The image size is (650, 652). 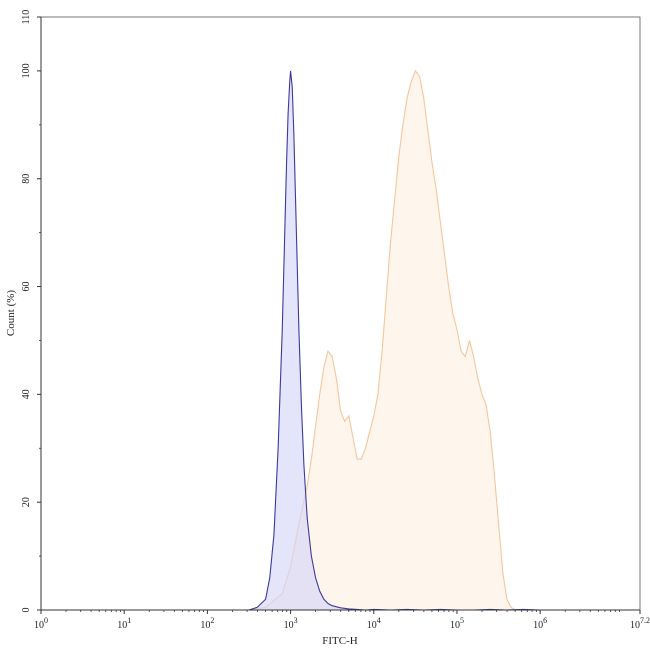 What do you see at coordinates (31, 311) in the screenshot?
I see `y-axis-ticks: 0 20 40 60 80 100 110` at bounding box center [31, 311].